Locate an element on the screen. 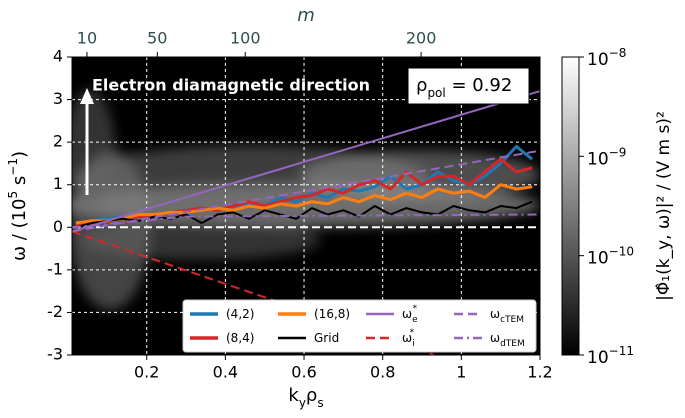  label-part: ω / (10 is located at coordinates (19, 229).